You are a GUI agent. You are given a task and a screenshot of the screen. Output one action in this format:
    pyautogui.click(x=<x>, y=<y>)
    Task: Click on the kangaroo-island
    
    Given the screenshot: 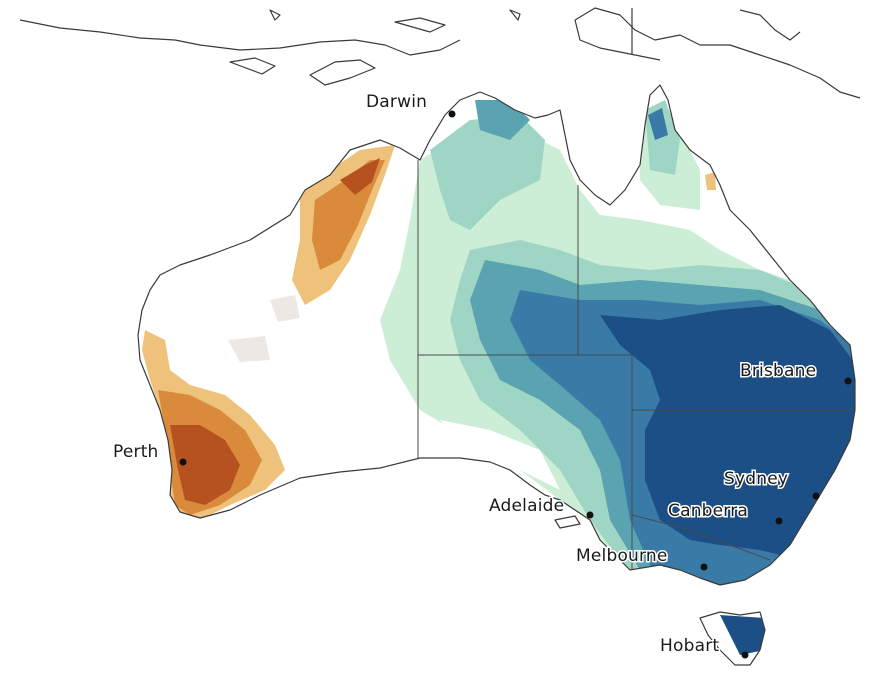 What is the action you would take?
    pyautogui.click(x=567, y=522)
    